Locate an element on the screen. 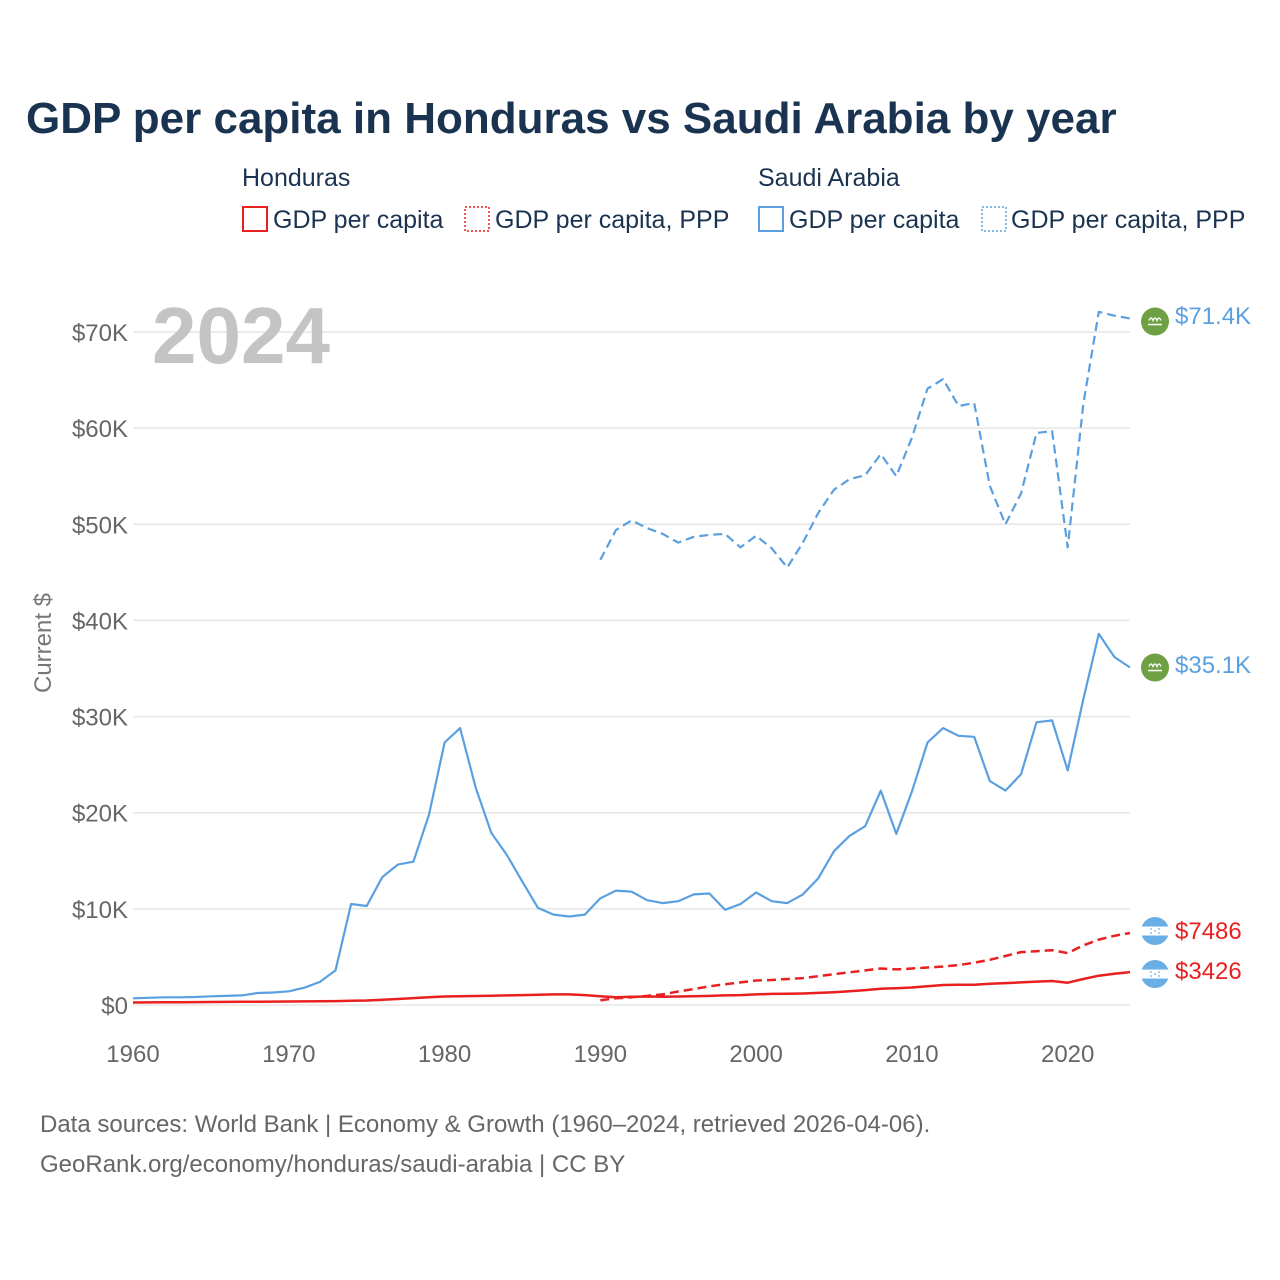 This screenshot has height=1280, width=1280. x-tick-label: 1990 is located at coordinates (600, 1054).